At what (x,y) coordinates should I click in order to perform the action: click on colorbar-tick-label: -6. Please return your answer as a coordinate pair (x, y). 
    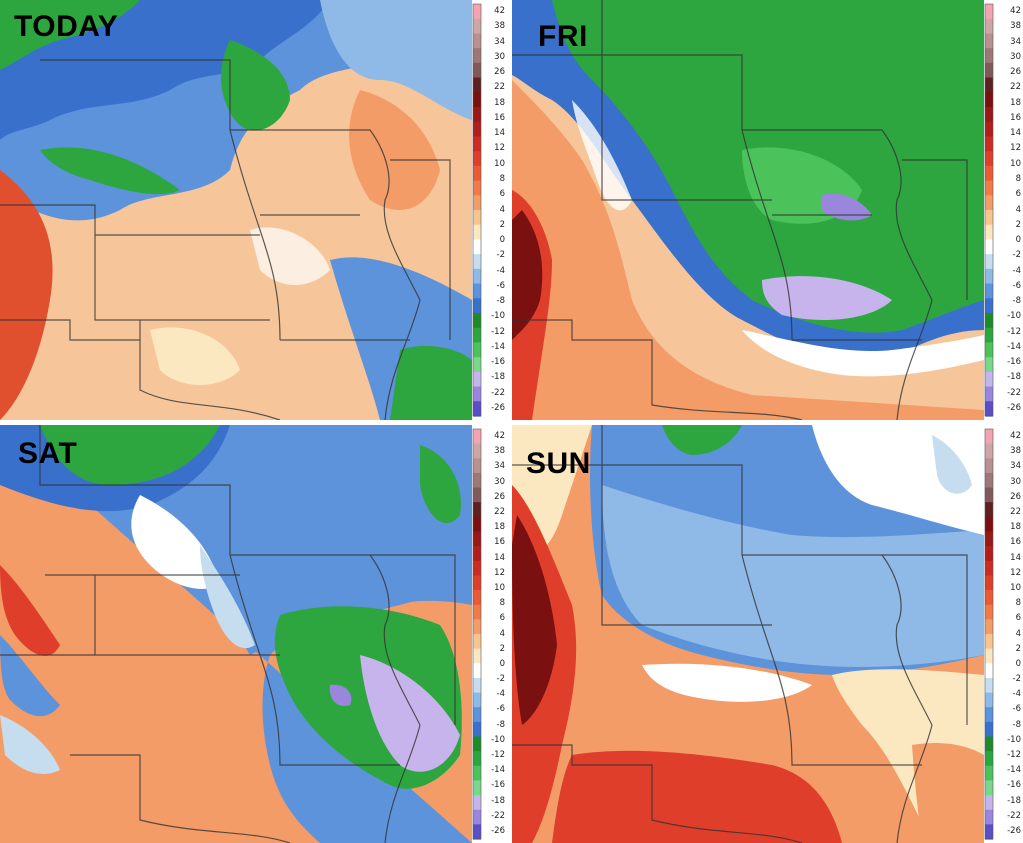
    Looking at the image, I should click on (500, 709).